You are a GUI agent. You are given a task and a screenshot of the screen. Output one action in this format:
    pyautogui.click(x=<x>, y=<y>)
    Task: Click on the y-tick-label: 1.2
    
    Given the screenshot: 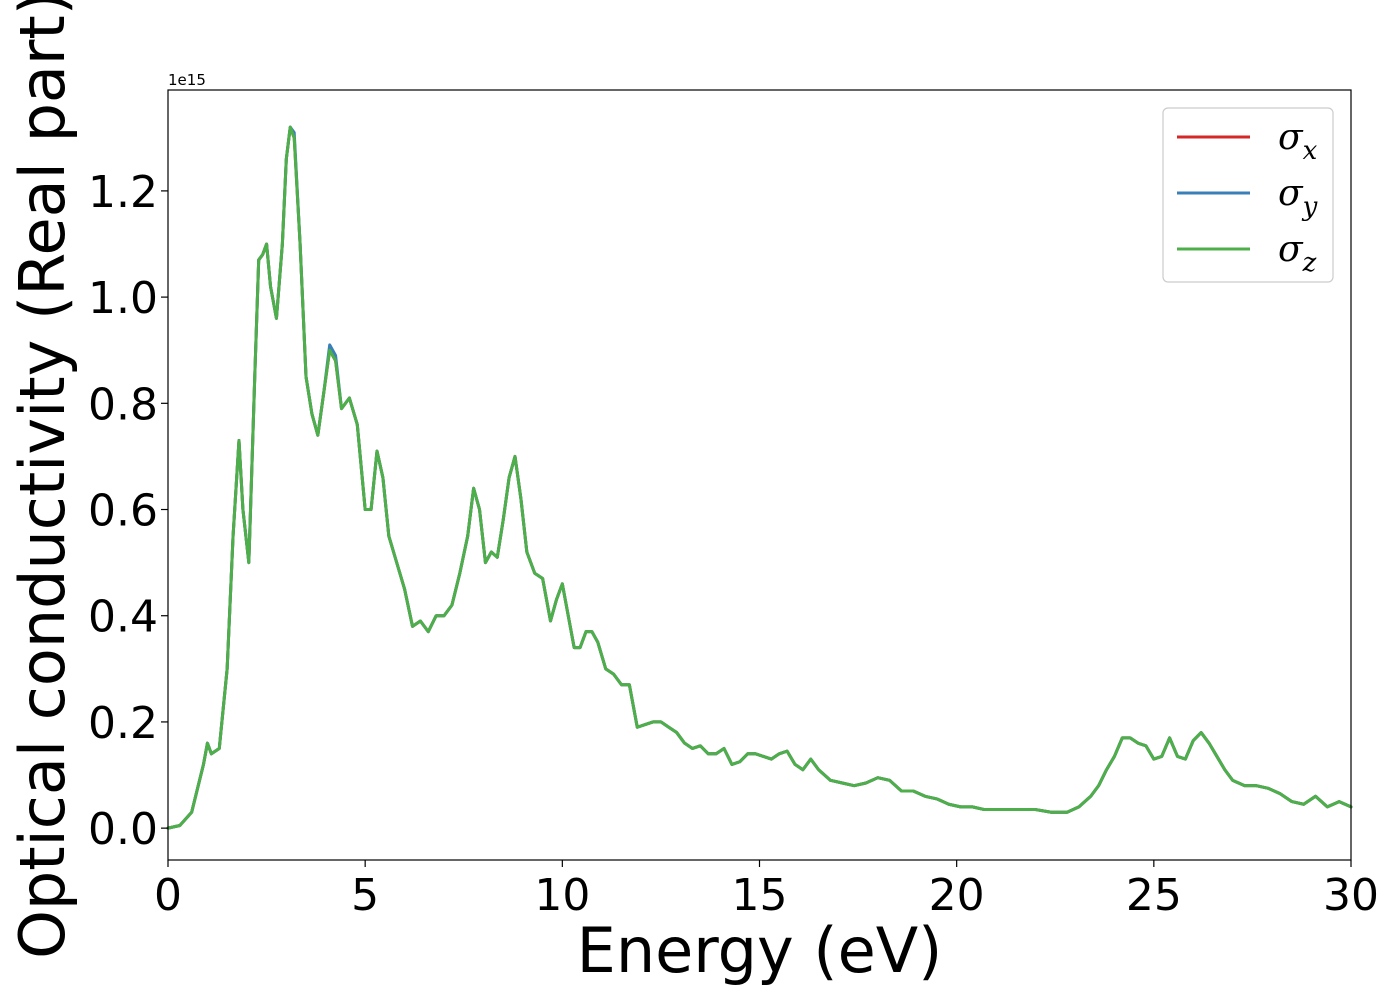 What is the action you would take?
    pyautogui.click(x=123, y=192)
    